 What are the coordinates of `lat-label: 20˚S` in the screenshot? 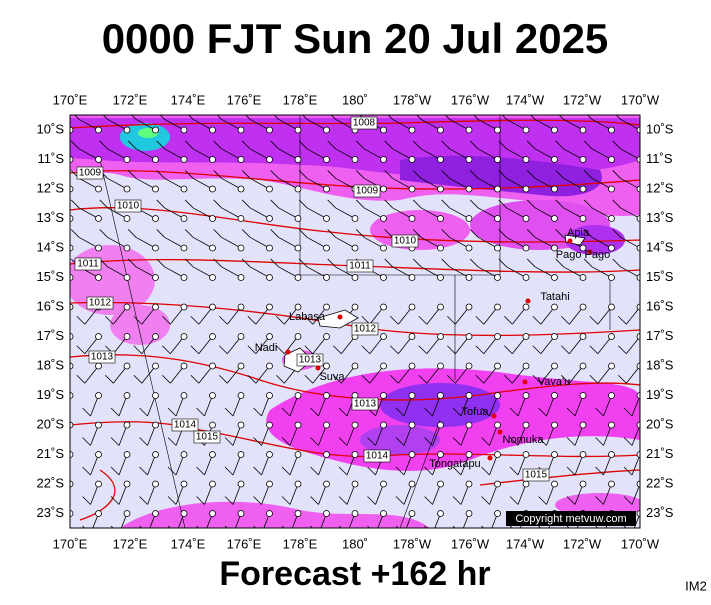 It's located at (51, 423).